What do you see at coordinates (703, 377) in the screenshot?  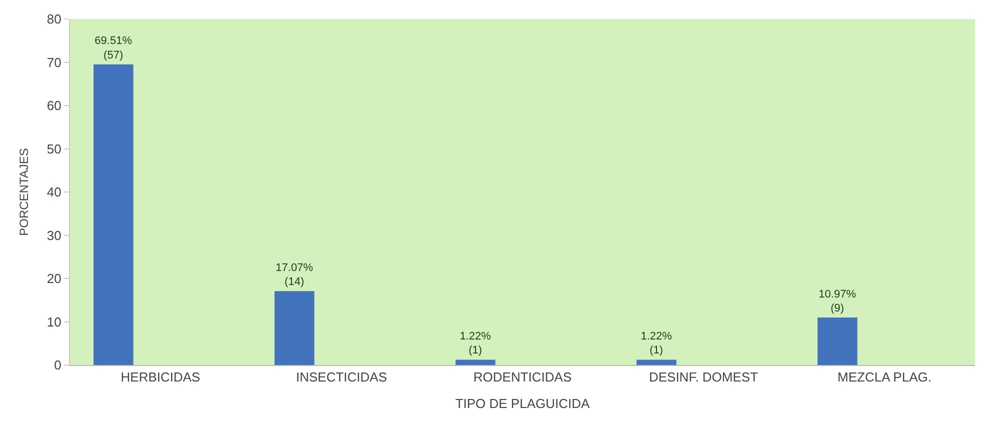 I see `x-tick-label: DESINF. DOMEST` at bounding box center [703, 377].